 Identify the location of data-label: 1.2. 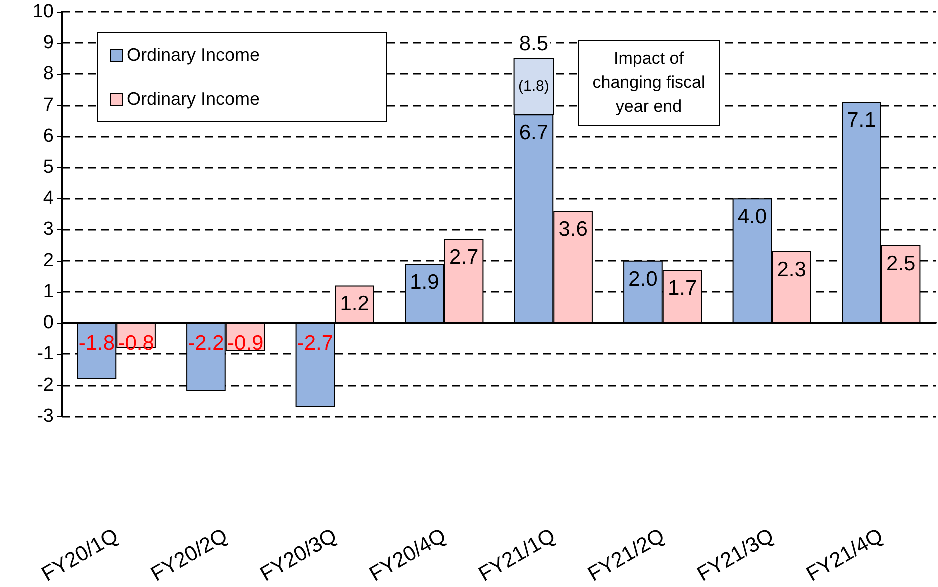
(355, 304).